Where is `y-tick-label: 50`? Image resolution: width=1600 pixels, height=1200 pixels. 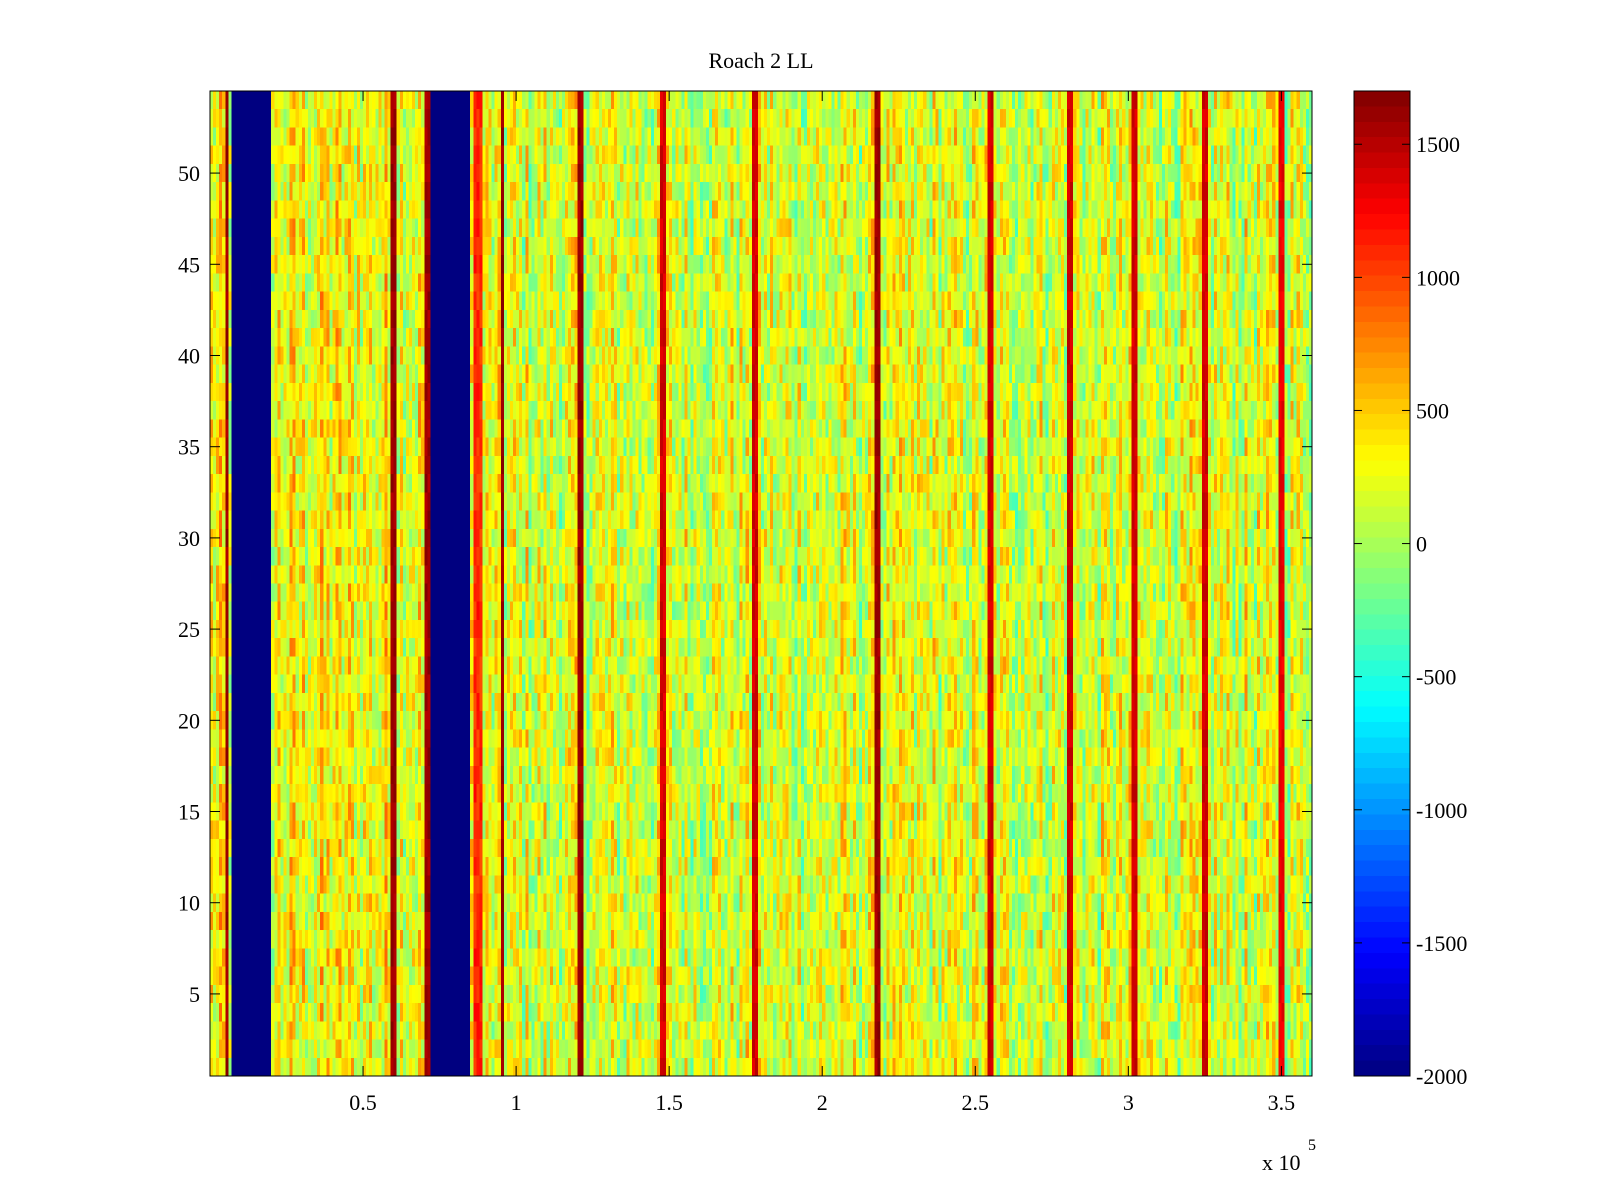
y-tick-label: 50 is located at coordinates (189, 173).